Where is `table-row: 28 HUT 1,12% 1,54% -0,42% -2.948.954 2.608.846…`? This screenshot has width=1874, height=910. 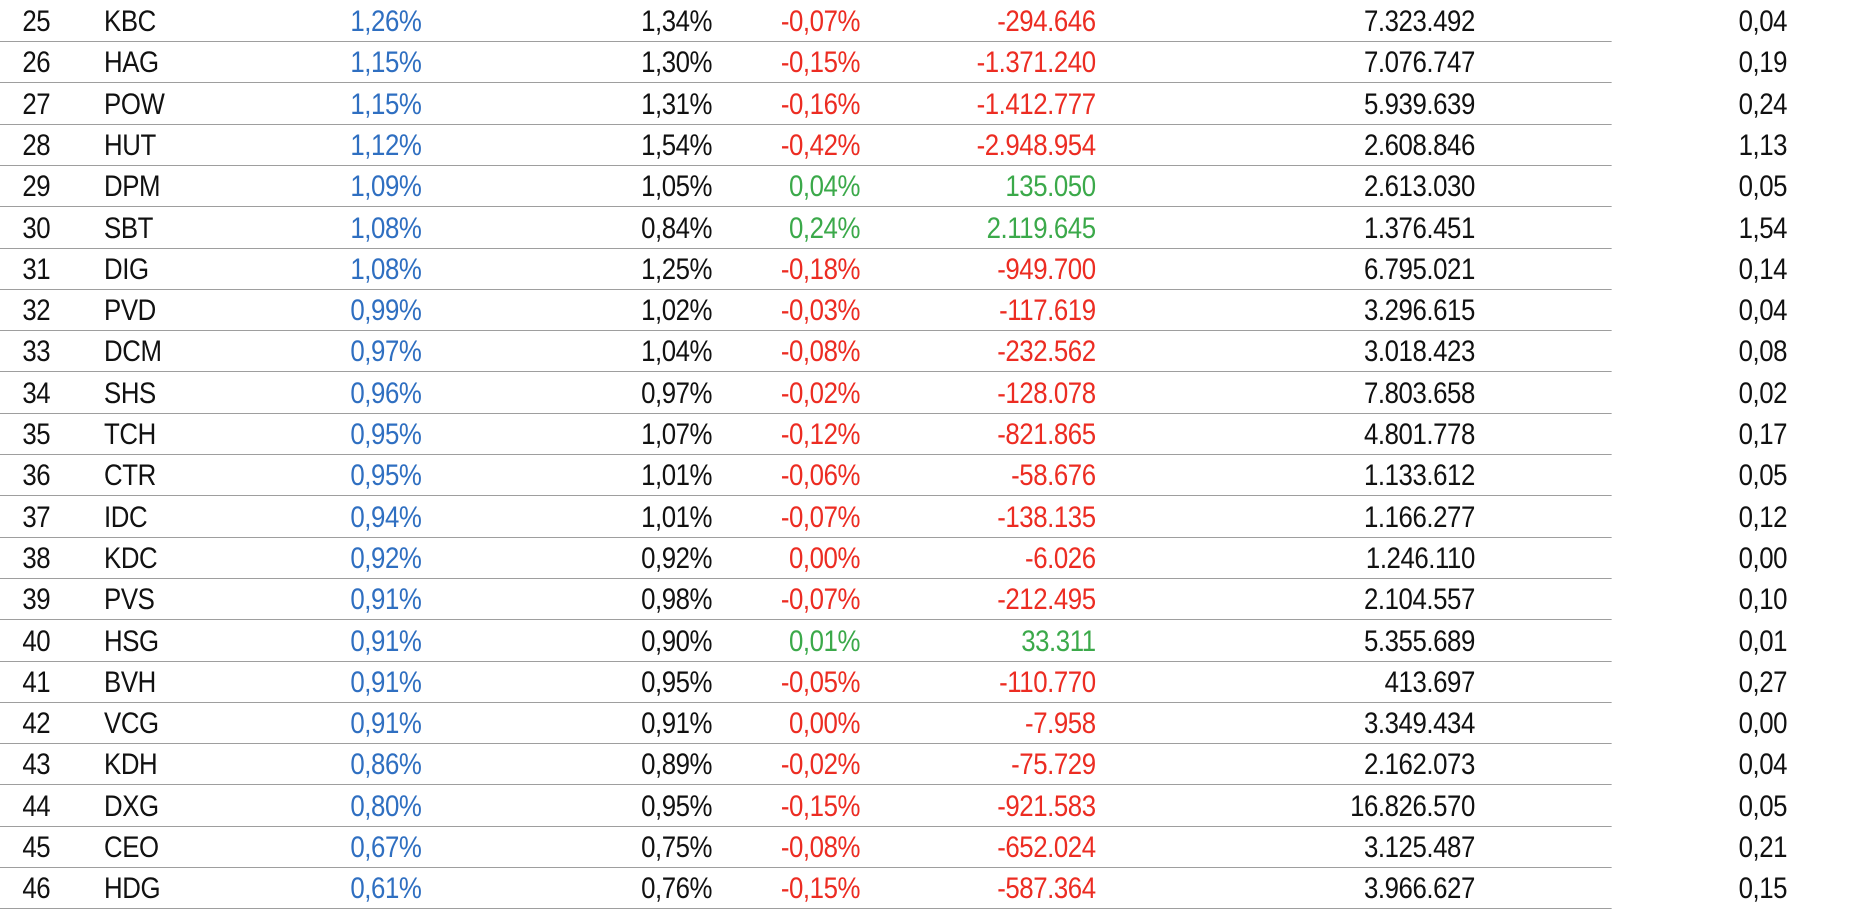 table-row: 28 HUT 1,12% 1,54% -0,42% -2.948.954 2.608.846… is located at coordinates (894, 145).